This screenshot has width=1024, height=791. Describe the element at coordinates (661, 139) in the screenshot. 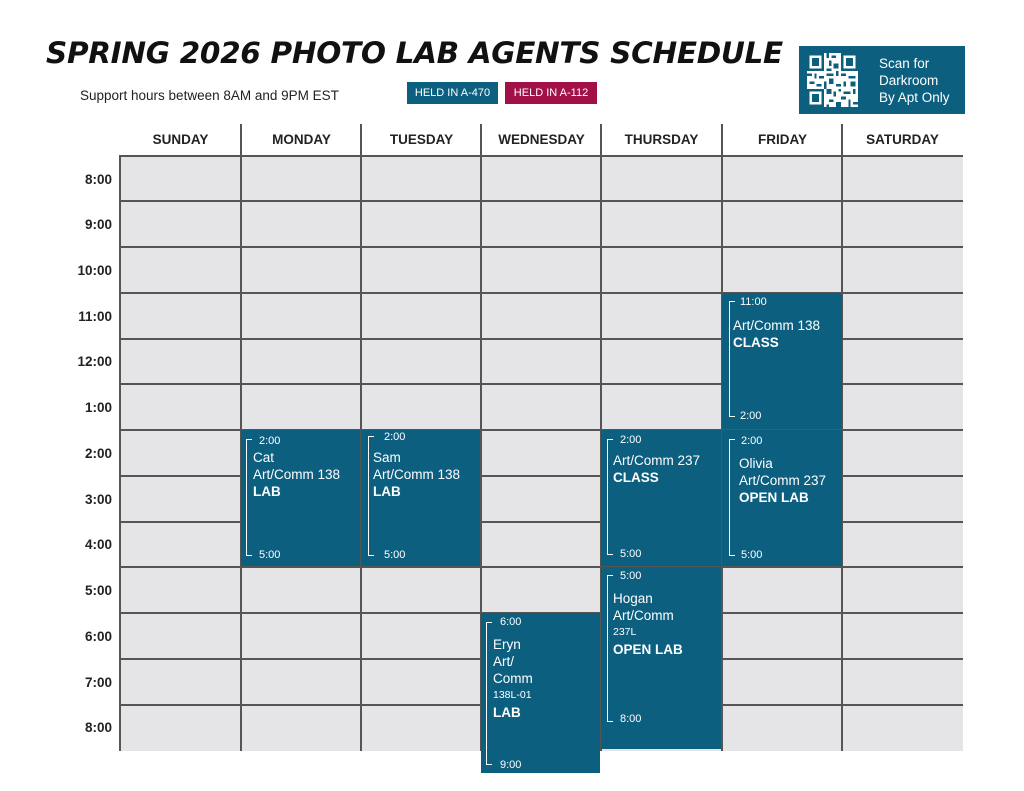

I see `day-header-thursday: THURSDAY` at that location.